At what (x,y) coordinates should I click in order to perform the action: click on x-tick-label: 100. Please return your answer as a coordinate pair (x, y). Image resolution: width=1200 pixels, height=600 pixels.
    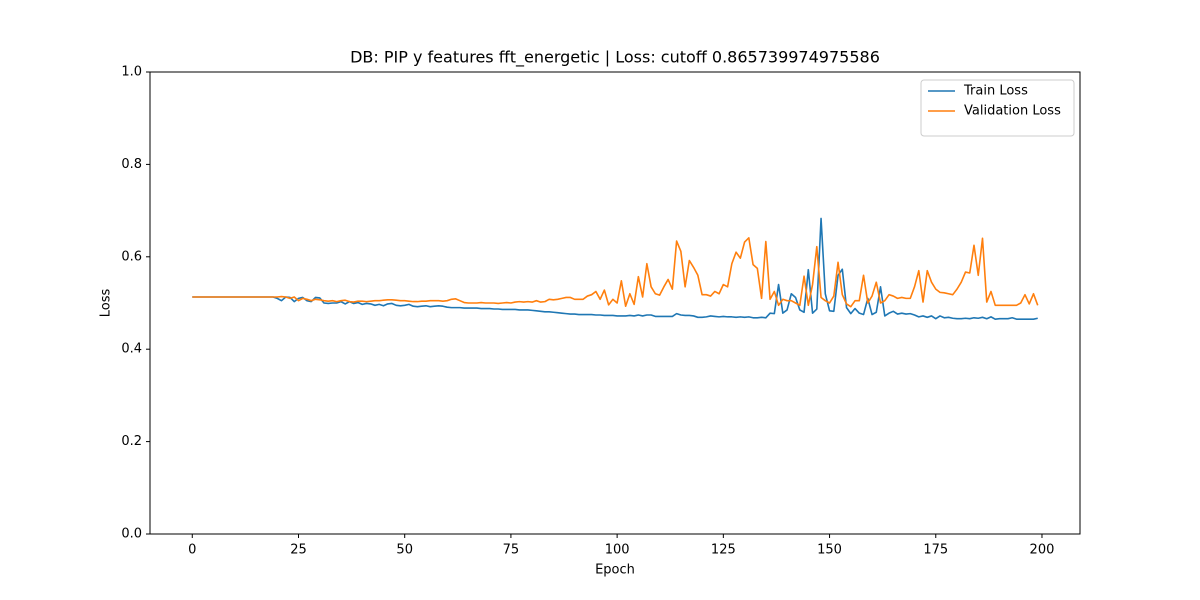
    Looking at the image, I should click on (617, 550).